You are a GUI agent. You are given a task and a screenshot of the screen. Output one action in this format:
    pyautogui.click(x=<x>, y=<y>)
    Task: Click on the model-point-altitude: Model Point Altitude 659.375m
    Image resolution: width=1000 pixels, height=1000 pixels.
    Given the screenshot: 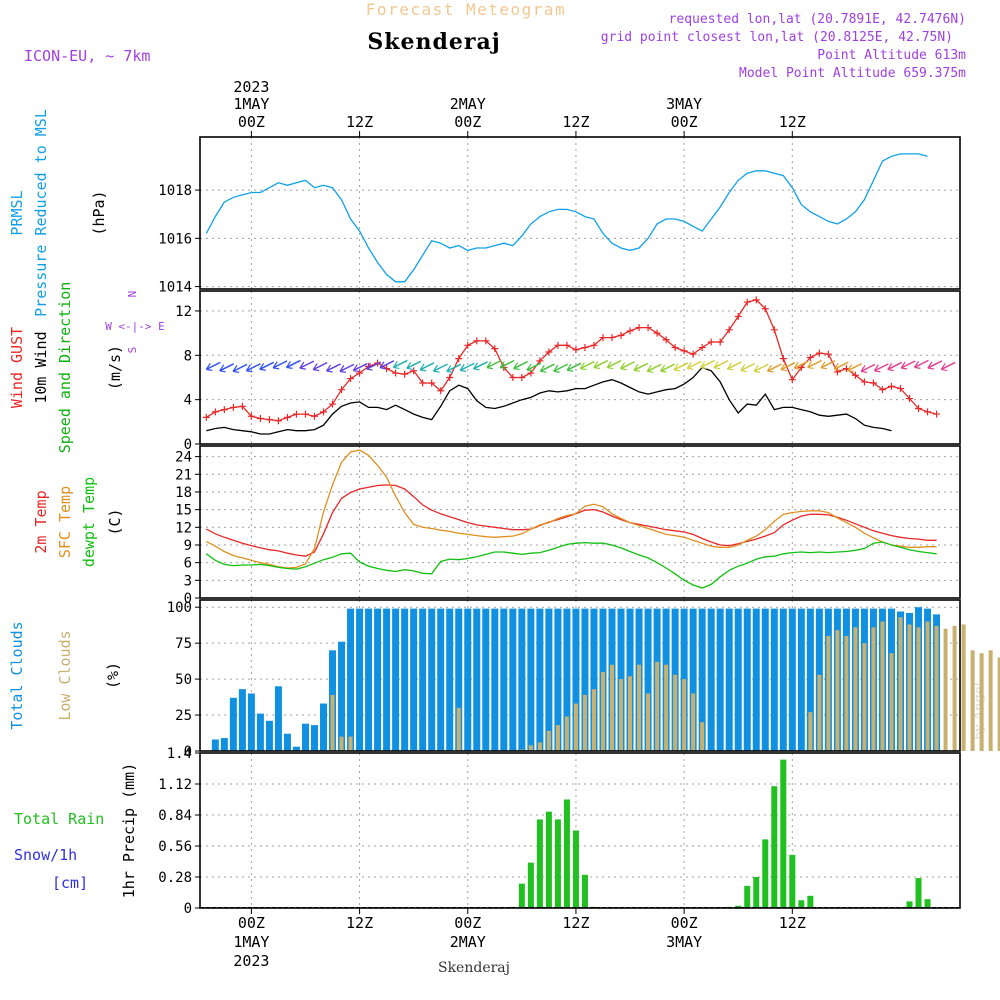 What is the action you would take?
    pyautogui.click(x=852, y=73)
    